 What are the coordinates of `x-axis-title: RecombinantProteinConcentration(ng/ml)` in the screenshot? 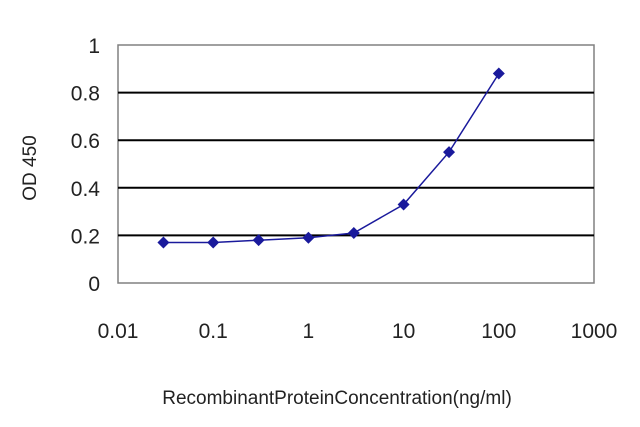 It's located at (337, 398).